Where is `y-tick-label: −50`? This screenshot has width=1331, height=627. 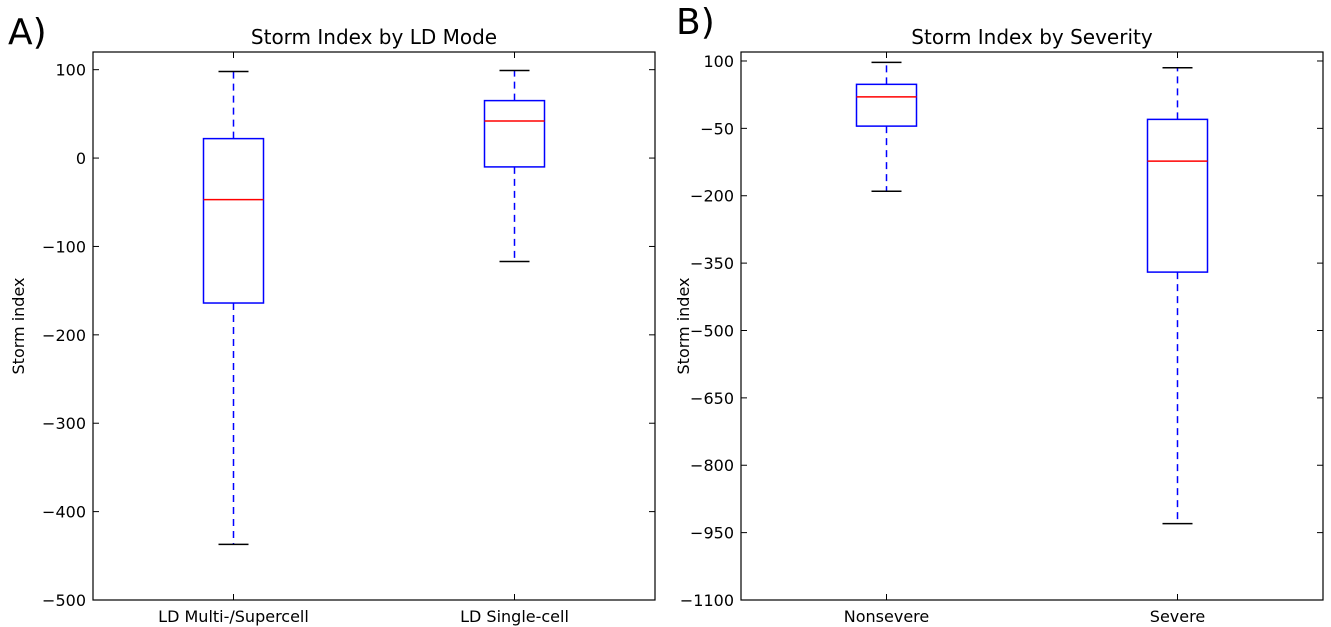
y-tick-label: −50 is located at coordinates (717, 128).